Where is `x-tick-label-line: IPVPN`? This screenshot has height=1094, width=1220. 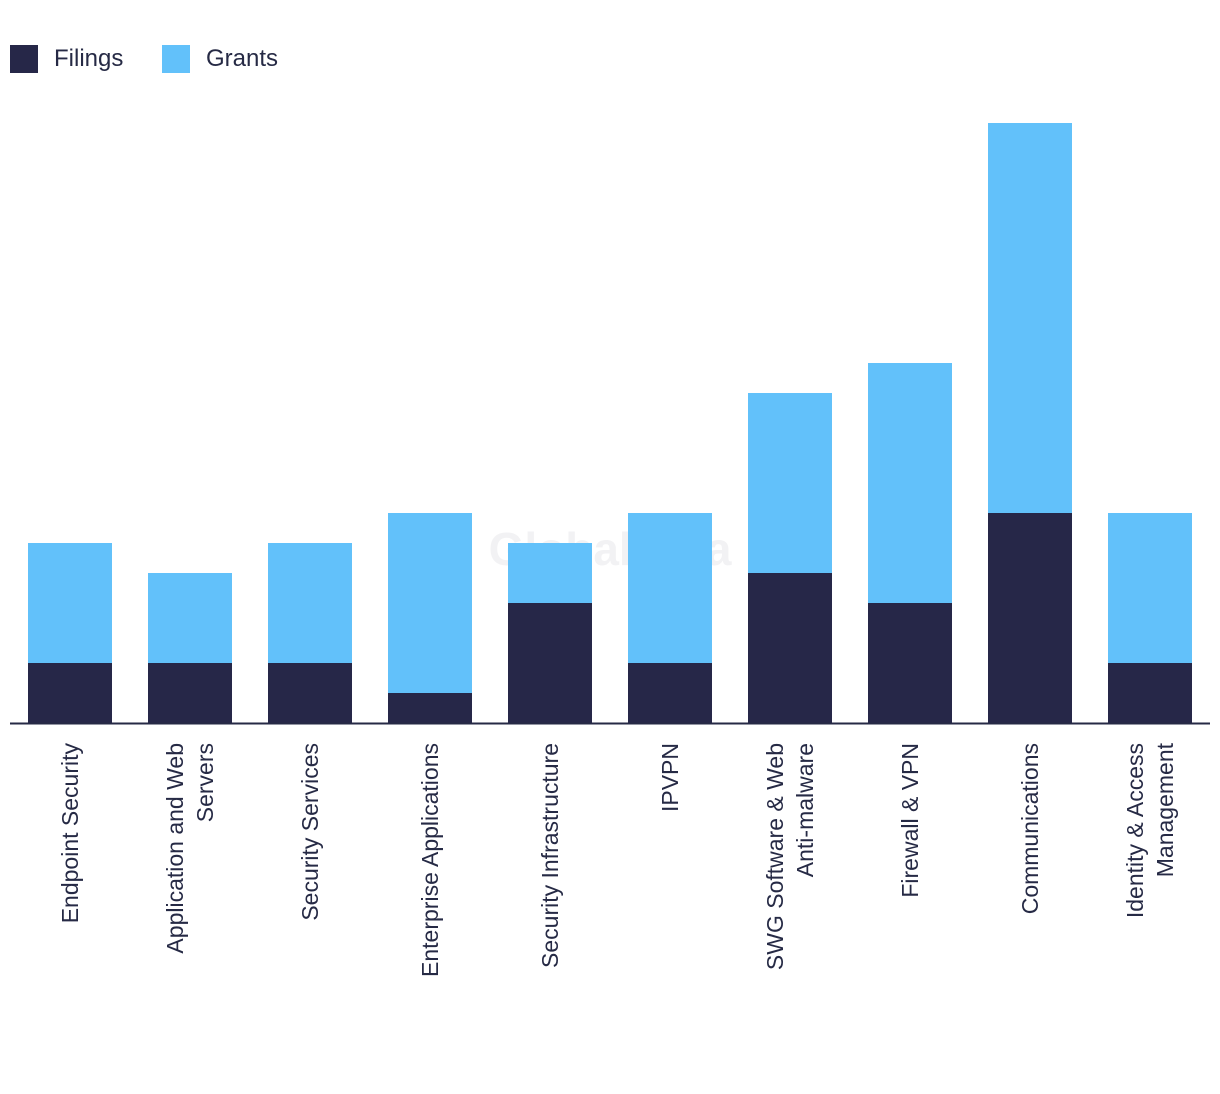 x-tick-label-line: IPVPN is located at coordinates (670, 777).